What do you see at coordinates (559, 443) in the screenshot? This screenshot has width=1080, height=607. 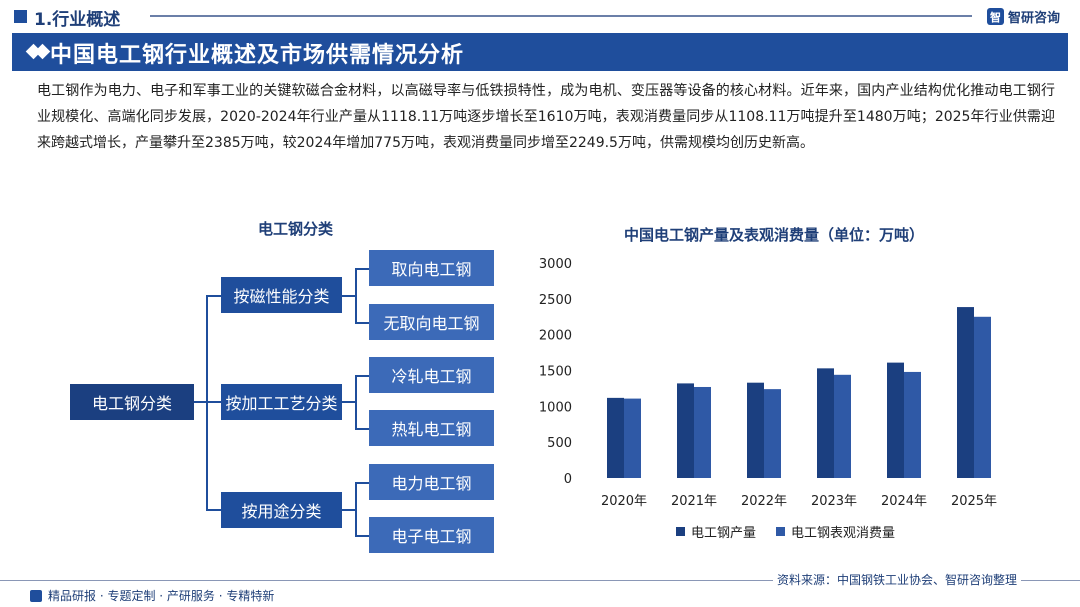 I see `y-tick-label: 500` at bounding box center [559, 443].